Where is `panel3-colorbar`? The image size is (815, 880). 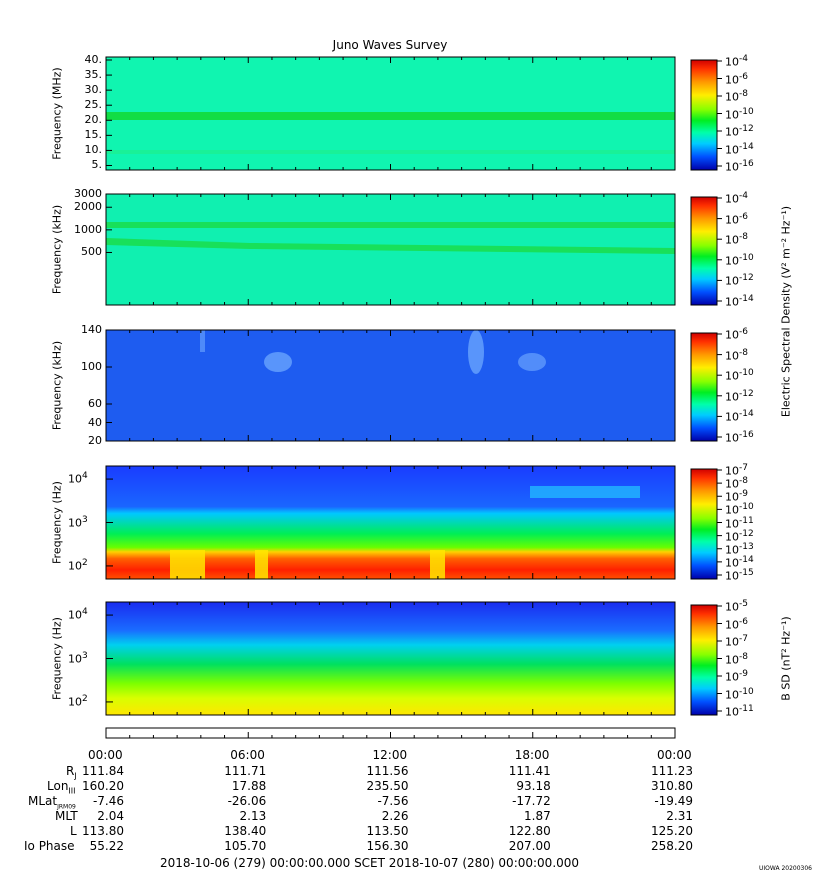
panel3-colorbar is located at coordinates (704, 387).